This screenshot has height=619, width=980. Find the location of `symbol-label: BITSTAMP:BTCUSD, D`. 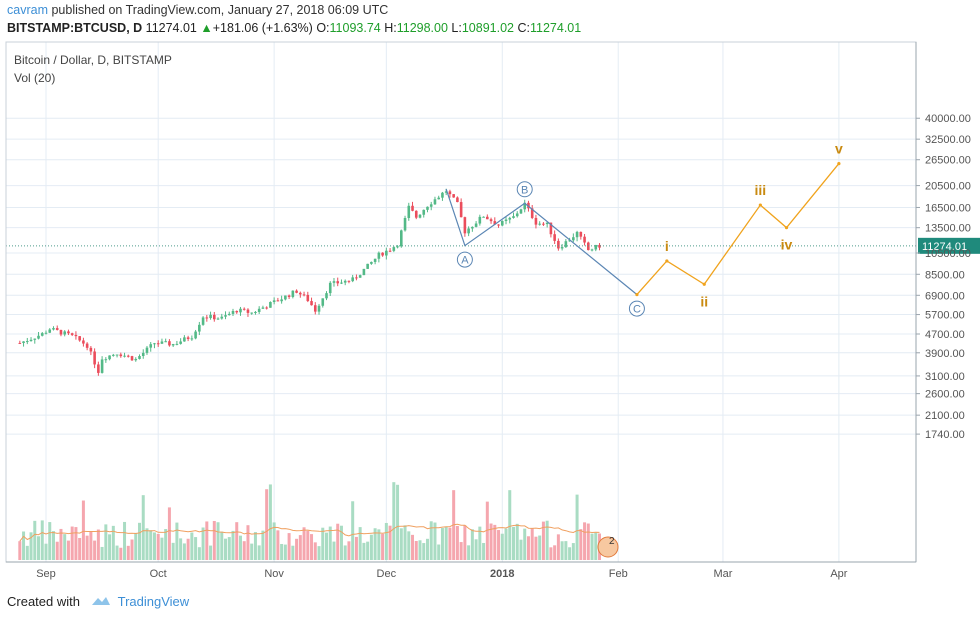

symbol-label: BITSTAMP:BTCUSD, D is located at coordinates (75, 28).